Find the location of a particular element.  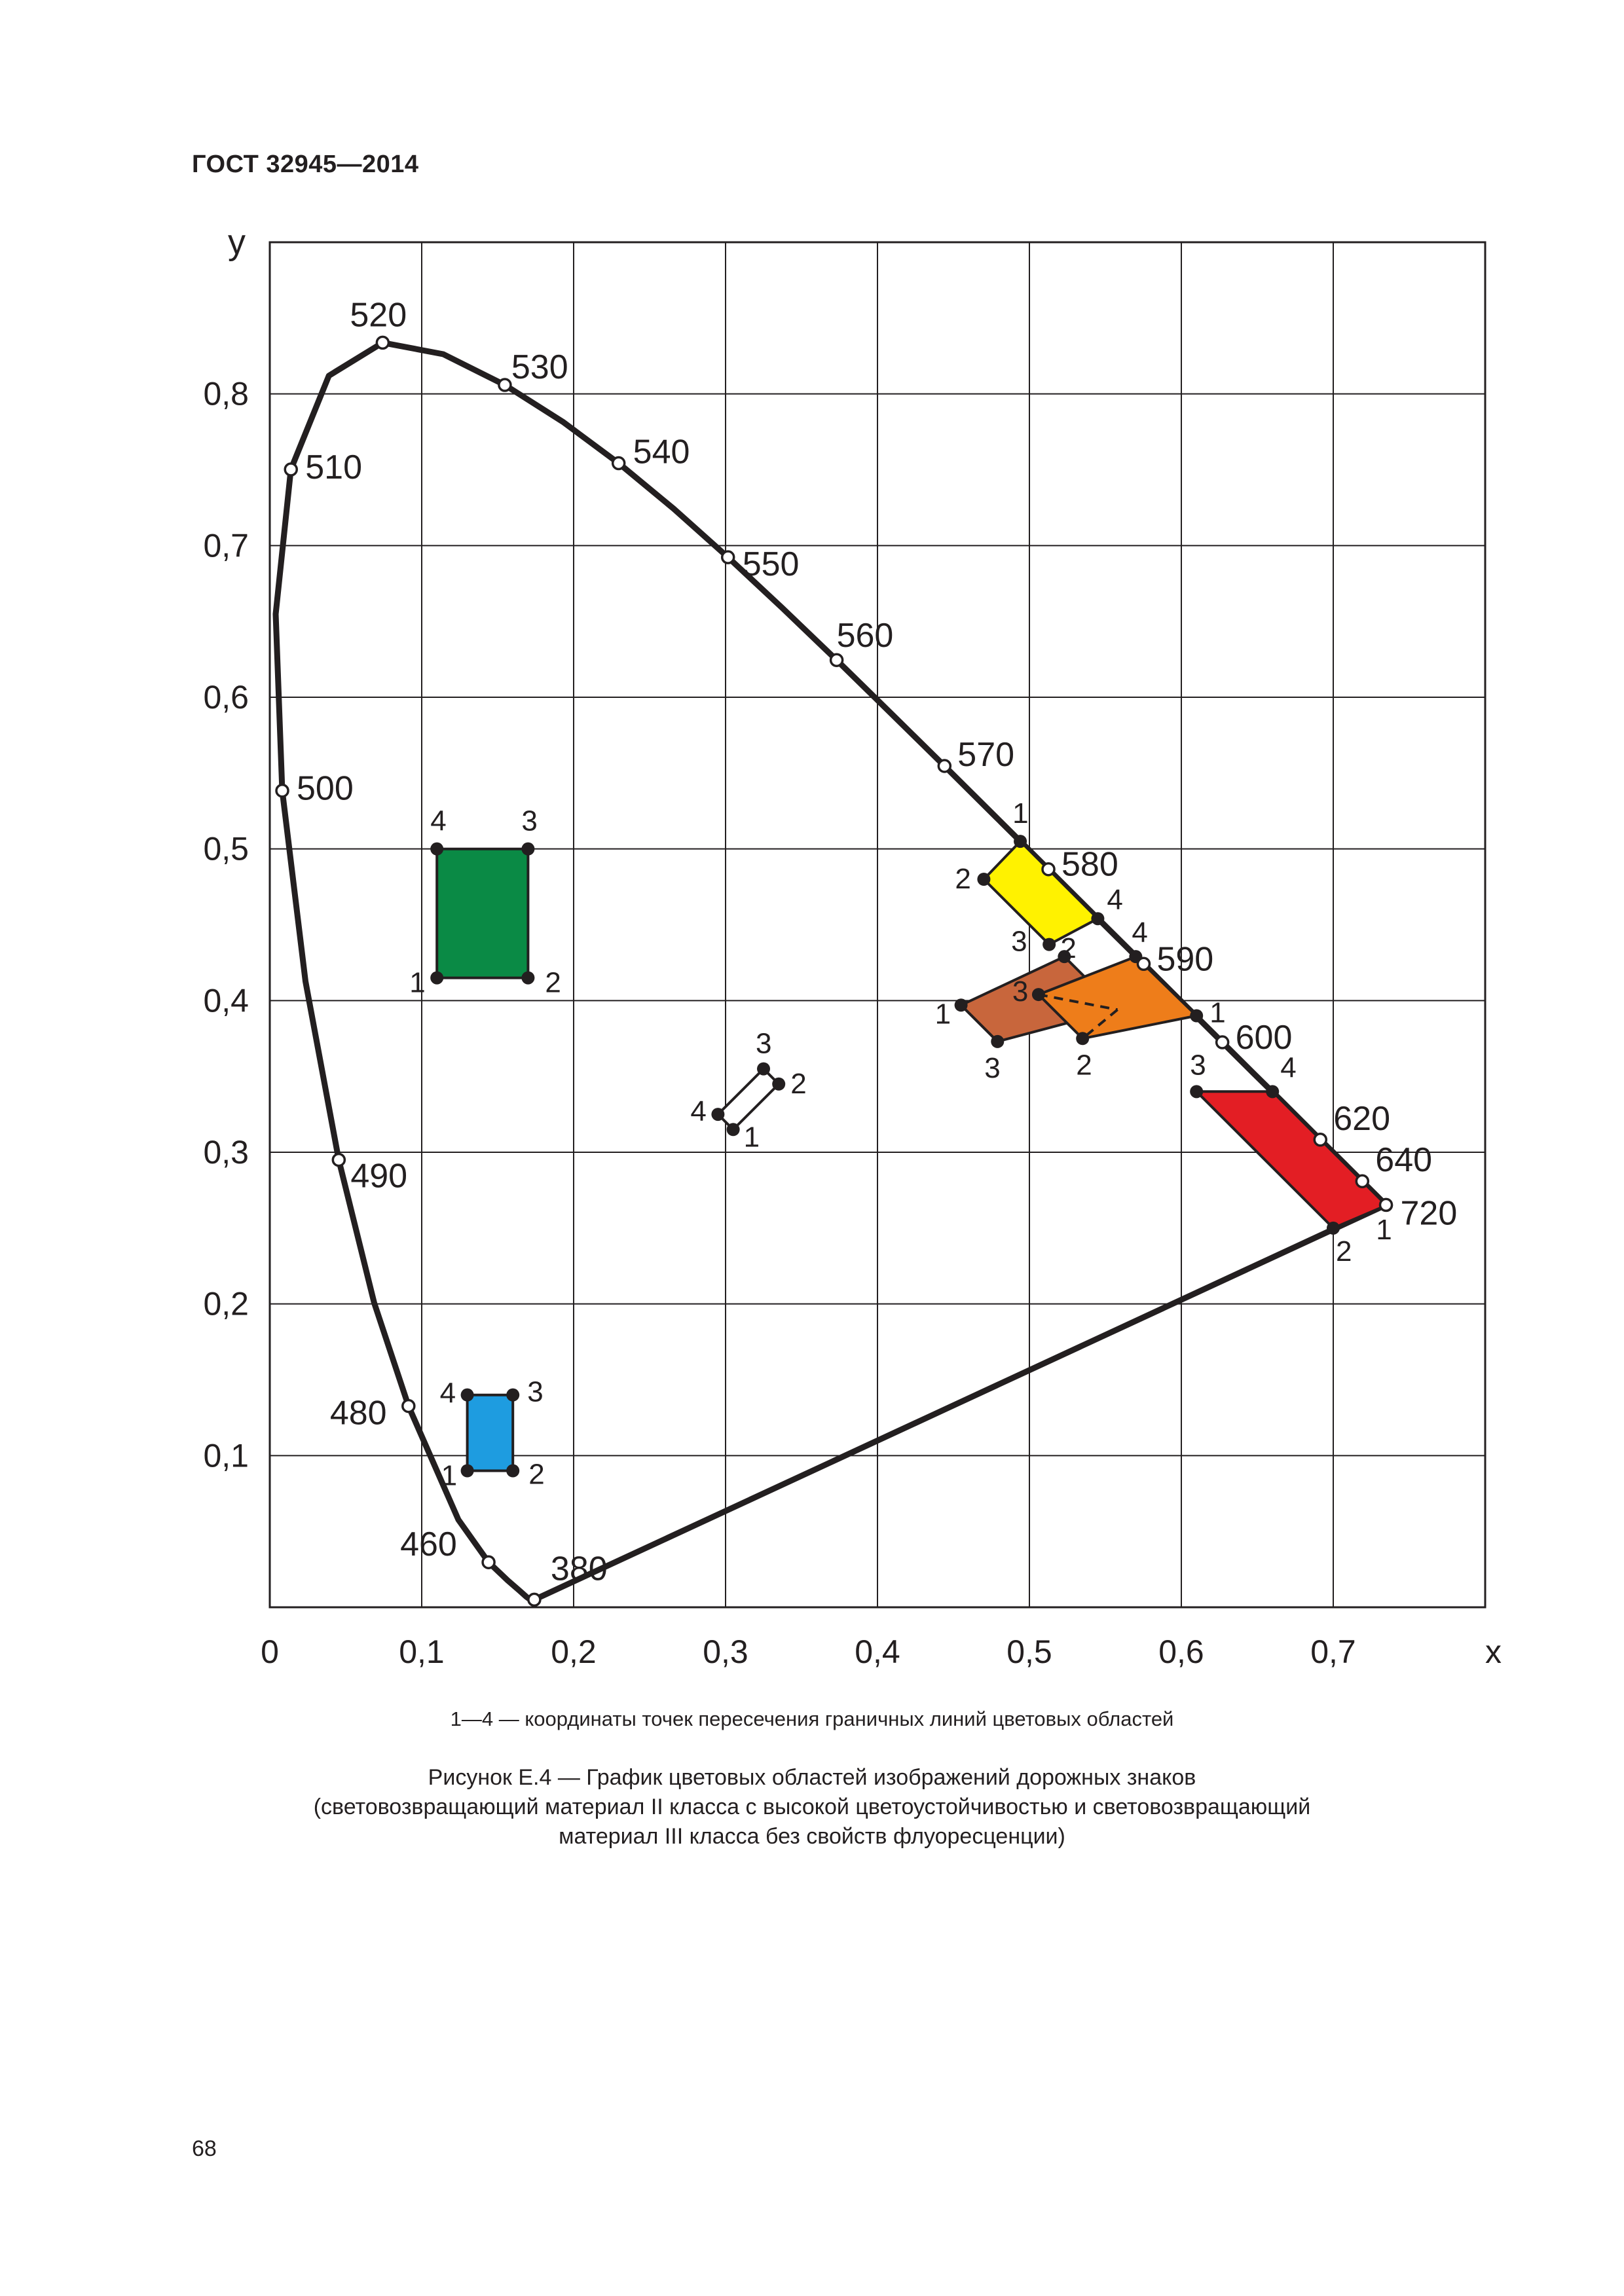

x-tick-label: 0,2 is located at coordinates (574, 1651).